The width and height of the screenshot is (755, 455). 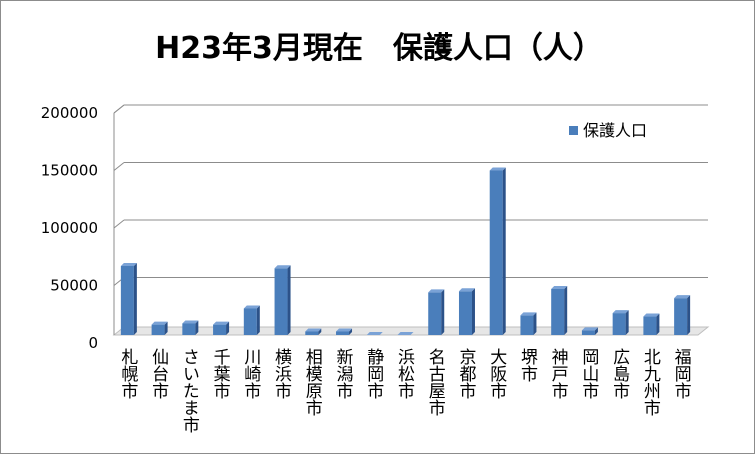 What do you see at coordinates (379, 48) in the screenshot?
I see `chart-title: H23年3月現在 保護人口（人）` at bounding box center [379, 48].